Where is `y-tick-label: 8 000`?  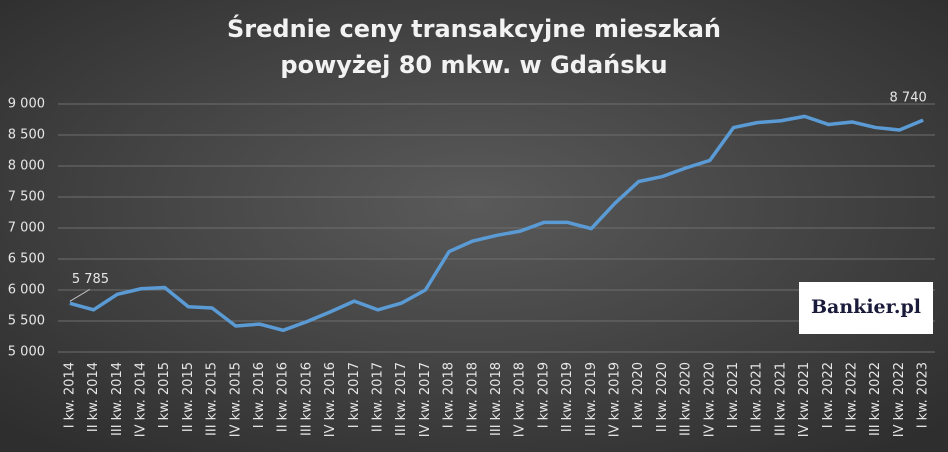 y-tick-label: 8 000 is located at coordinates (26, 166).